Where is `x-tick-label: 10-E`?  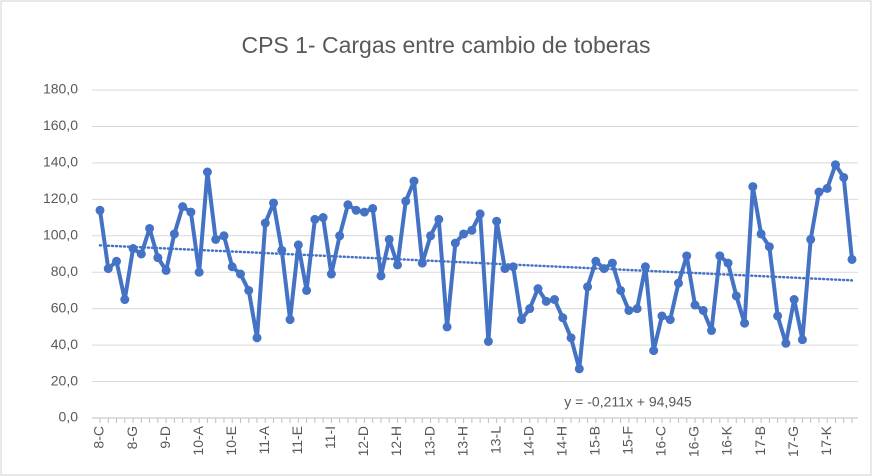
x-tick-label: 10-E is located at coordinates (231, 441).